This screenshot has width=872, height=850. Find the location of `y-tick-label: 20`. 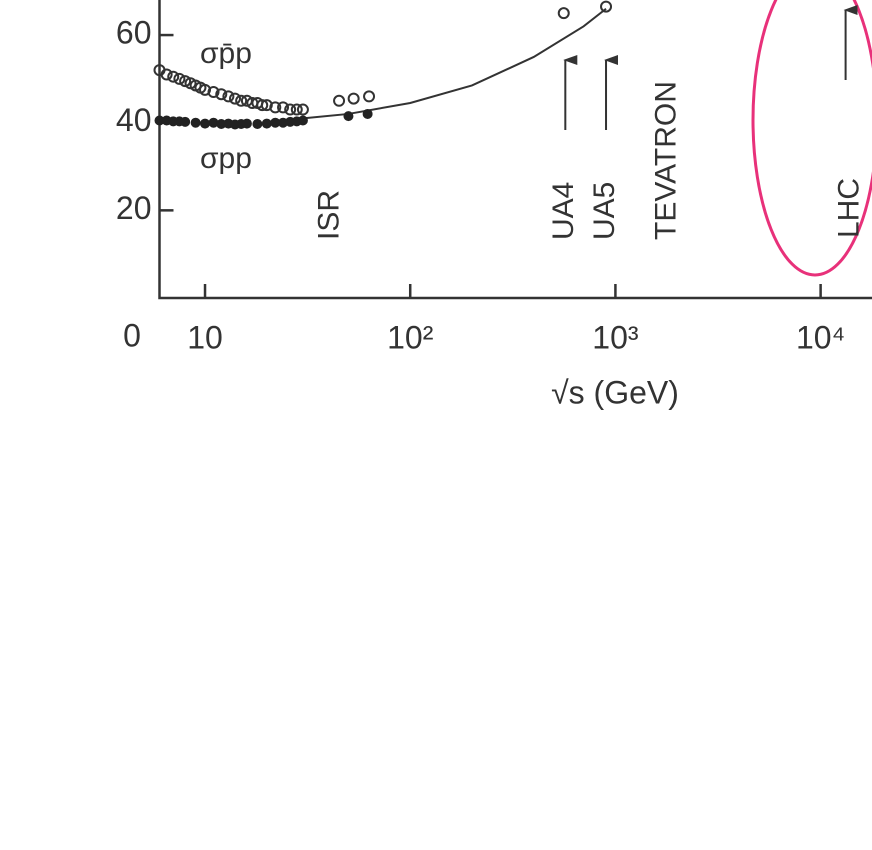

y-tick-label: 20 is located at coordinates (134, 208).